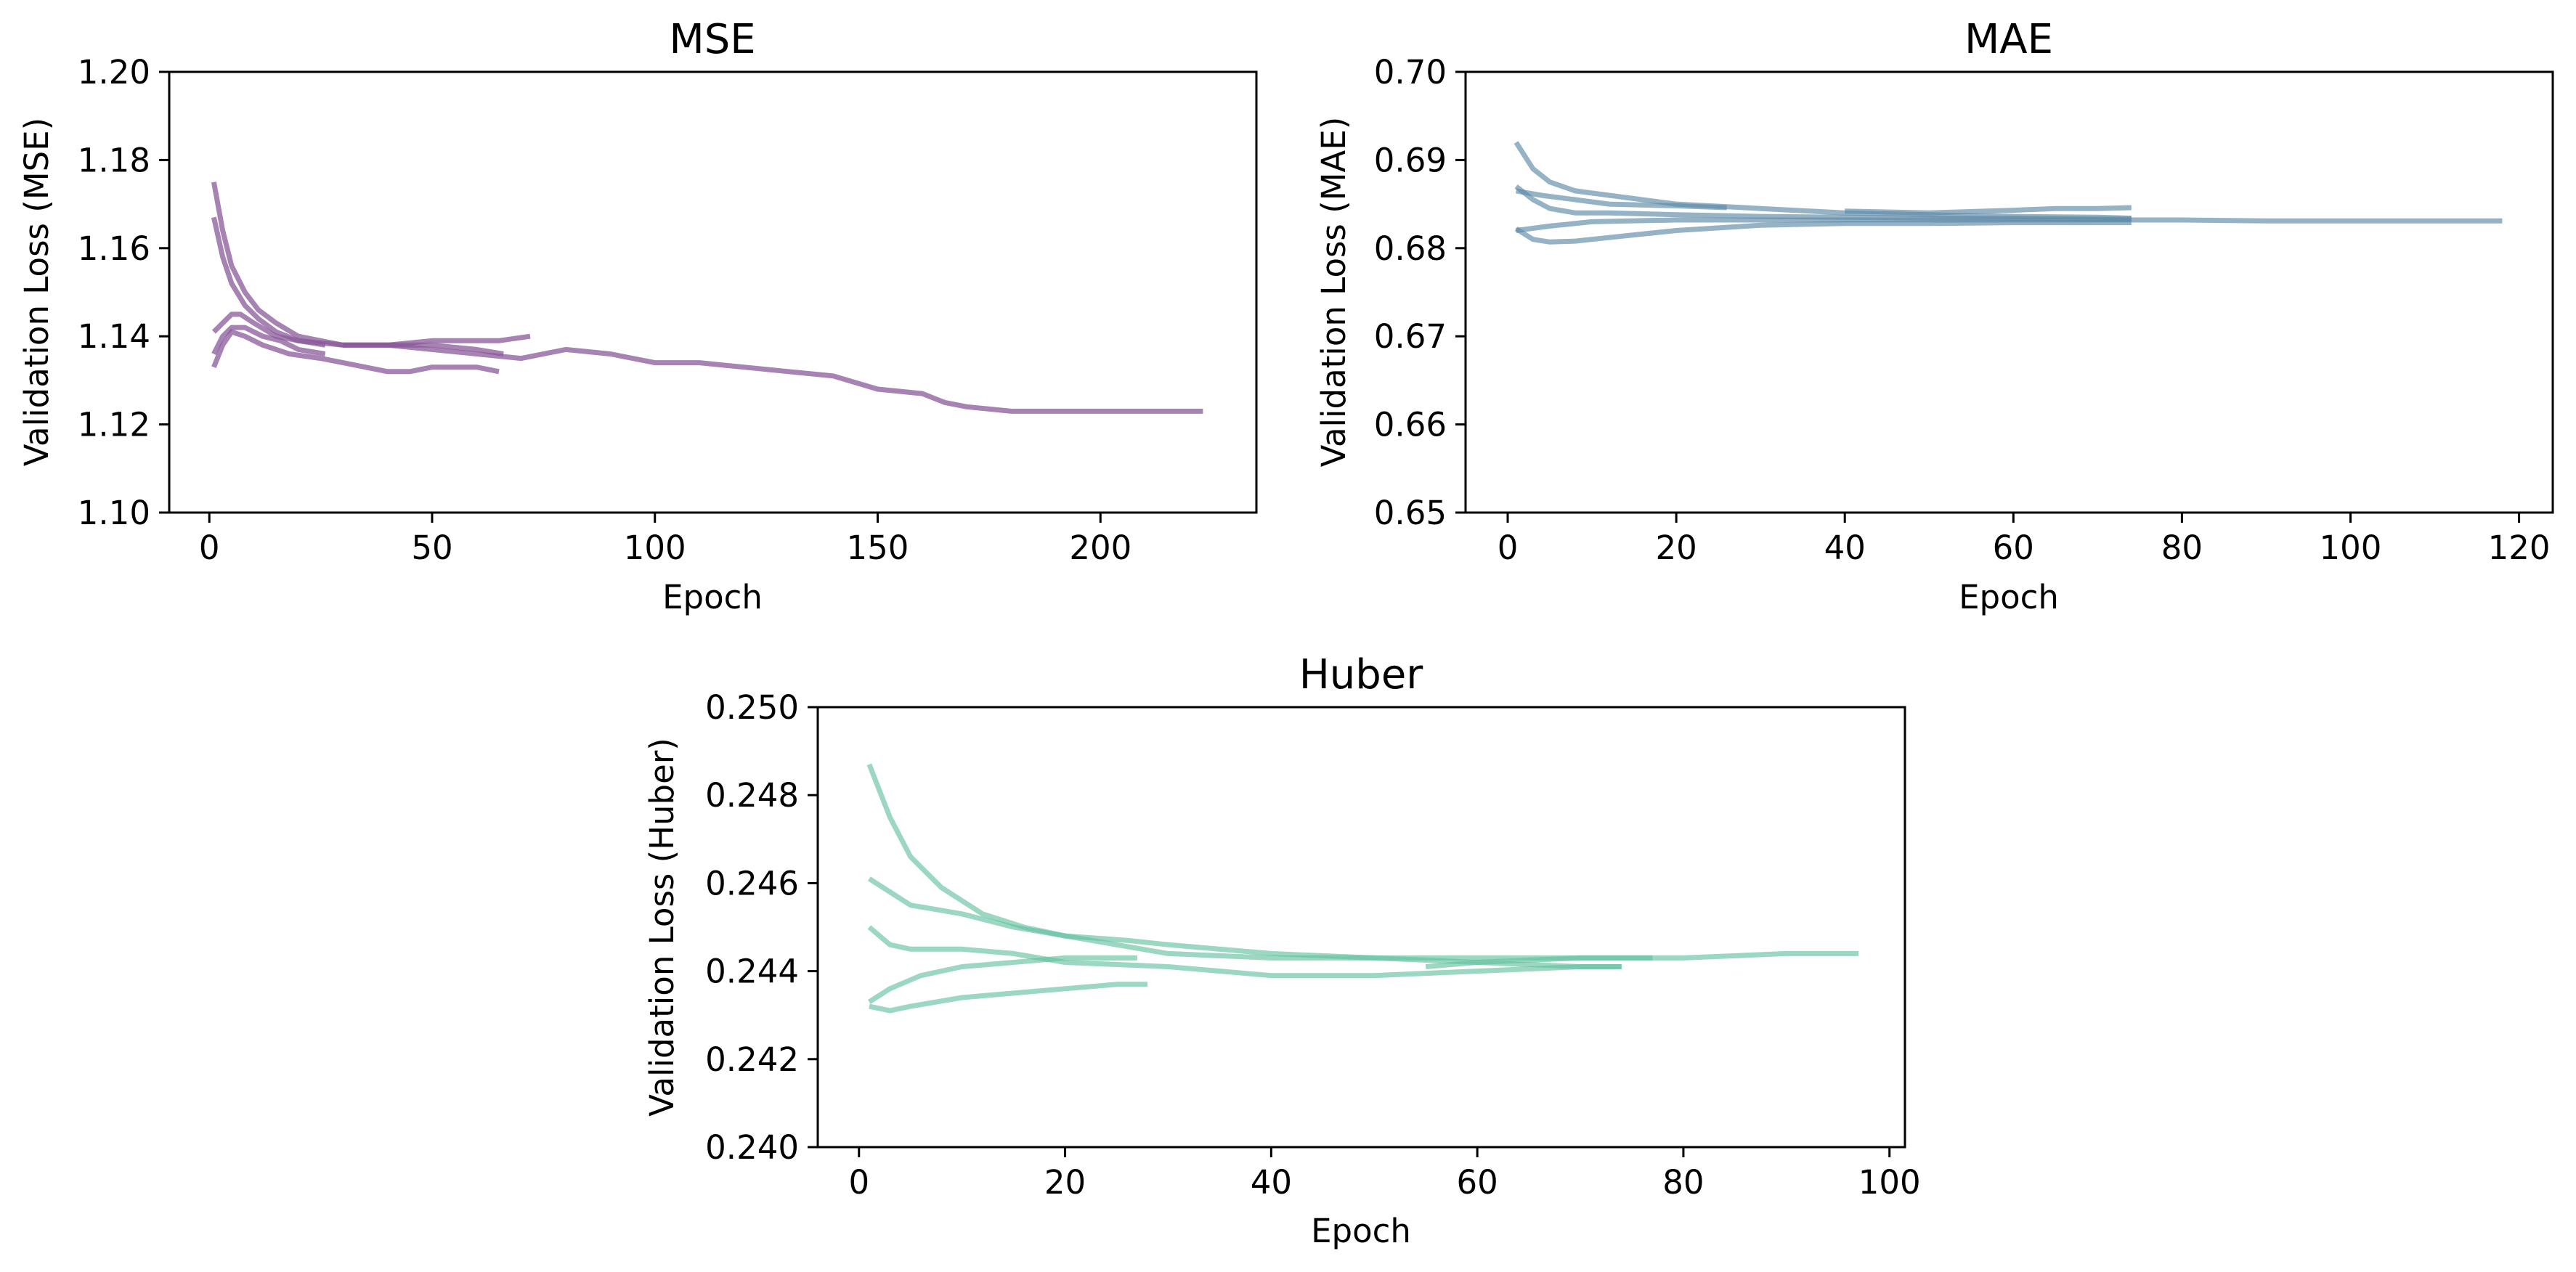 The image size is (2576, 1272). What do you see at coordinates (1362, 674) in the screenshot?
I see `panel-title: Huber` at bounding box center [1362, 674].